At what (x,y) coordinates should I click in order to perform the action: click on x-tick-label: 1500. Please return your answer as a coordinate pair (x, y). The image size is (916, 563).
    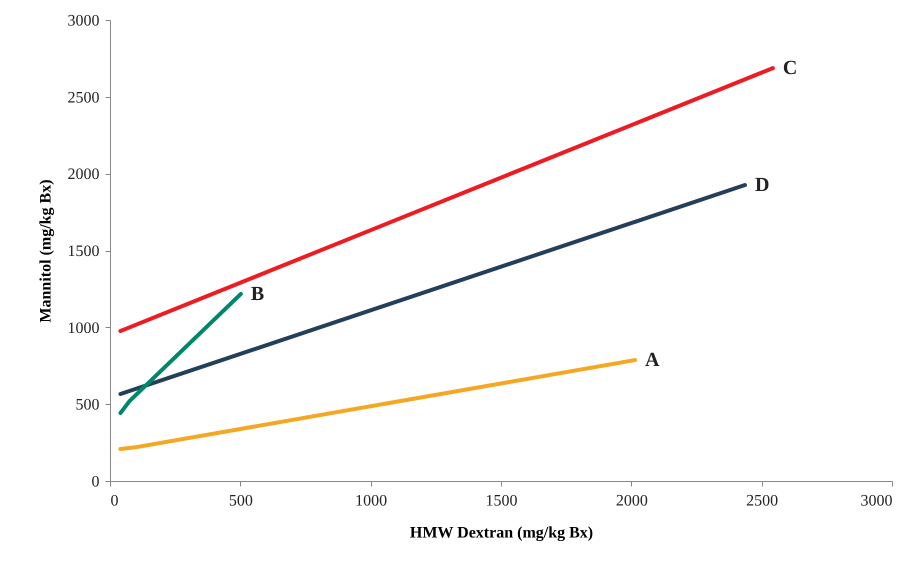
    Looking at the image, I should click on (502, 501).